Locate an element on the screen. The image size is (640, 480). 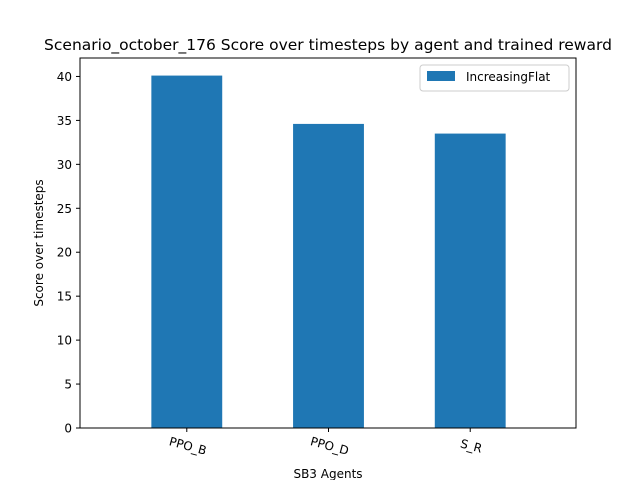
bar-ppo-b is located at coordinates (187, 251).